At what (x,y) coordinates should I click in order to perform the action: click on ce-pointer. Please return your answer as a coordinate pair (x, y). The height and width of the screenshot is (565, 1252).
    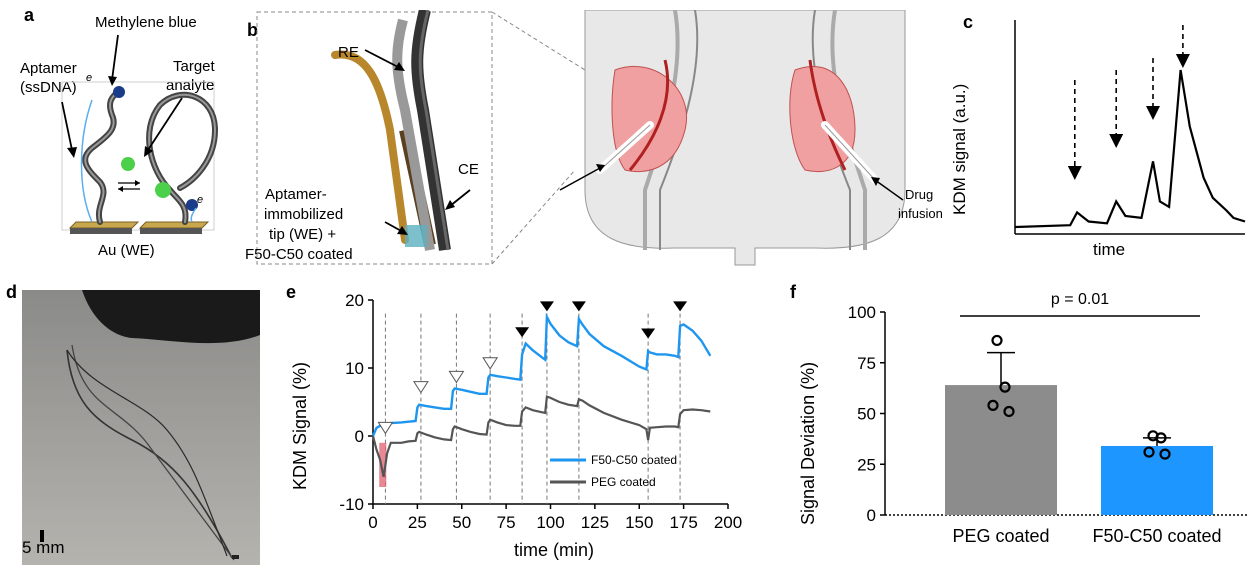
    Looking at the image, I should click on (460, 198).